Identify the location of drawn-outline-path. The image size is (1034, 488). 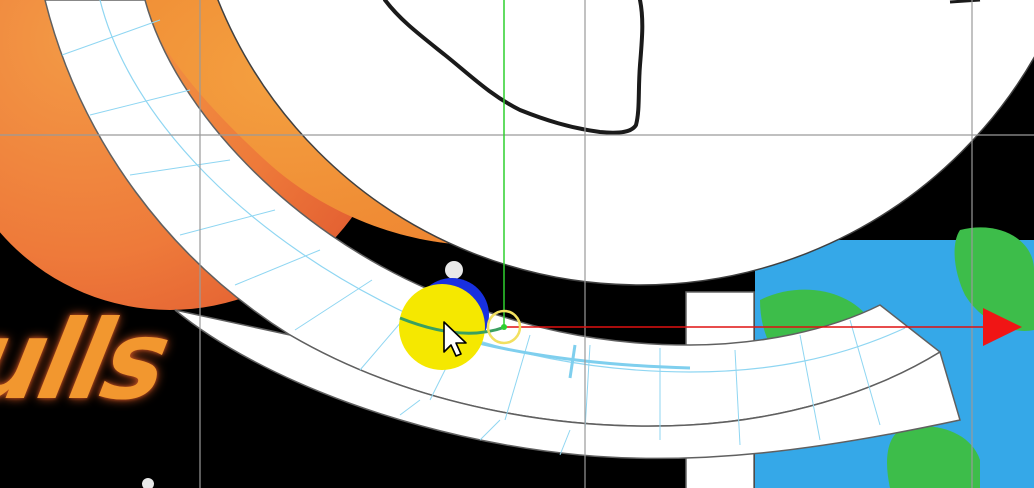
(514, 67).